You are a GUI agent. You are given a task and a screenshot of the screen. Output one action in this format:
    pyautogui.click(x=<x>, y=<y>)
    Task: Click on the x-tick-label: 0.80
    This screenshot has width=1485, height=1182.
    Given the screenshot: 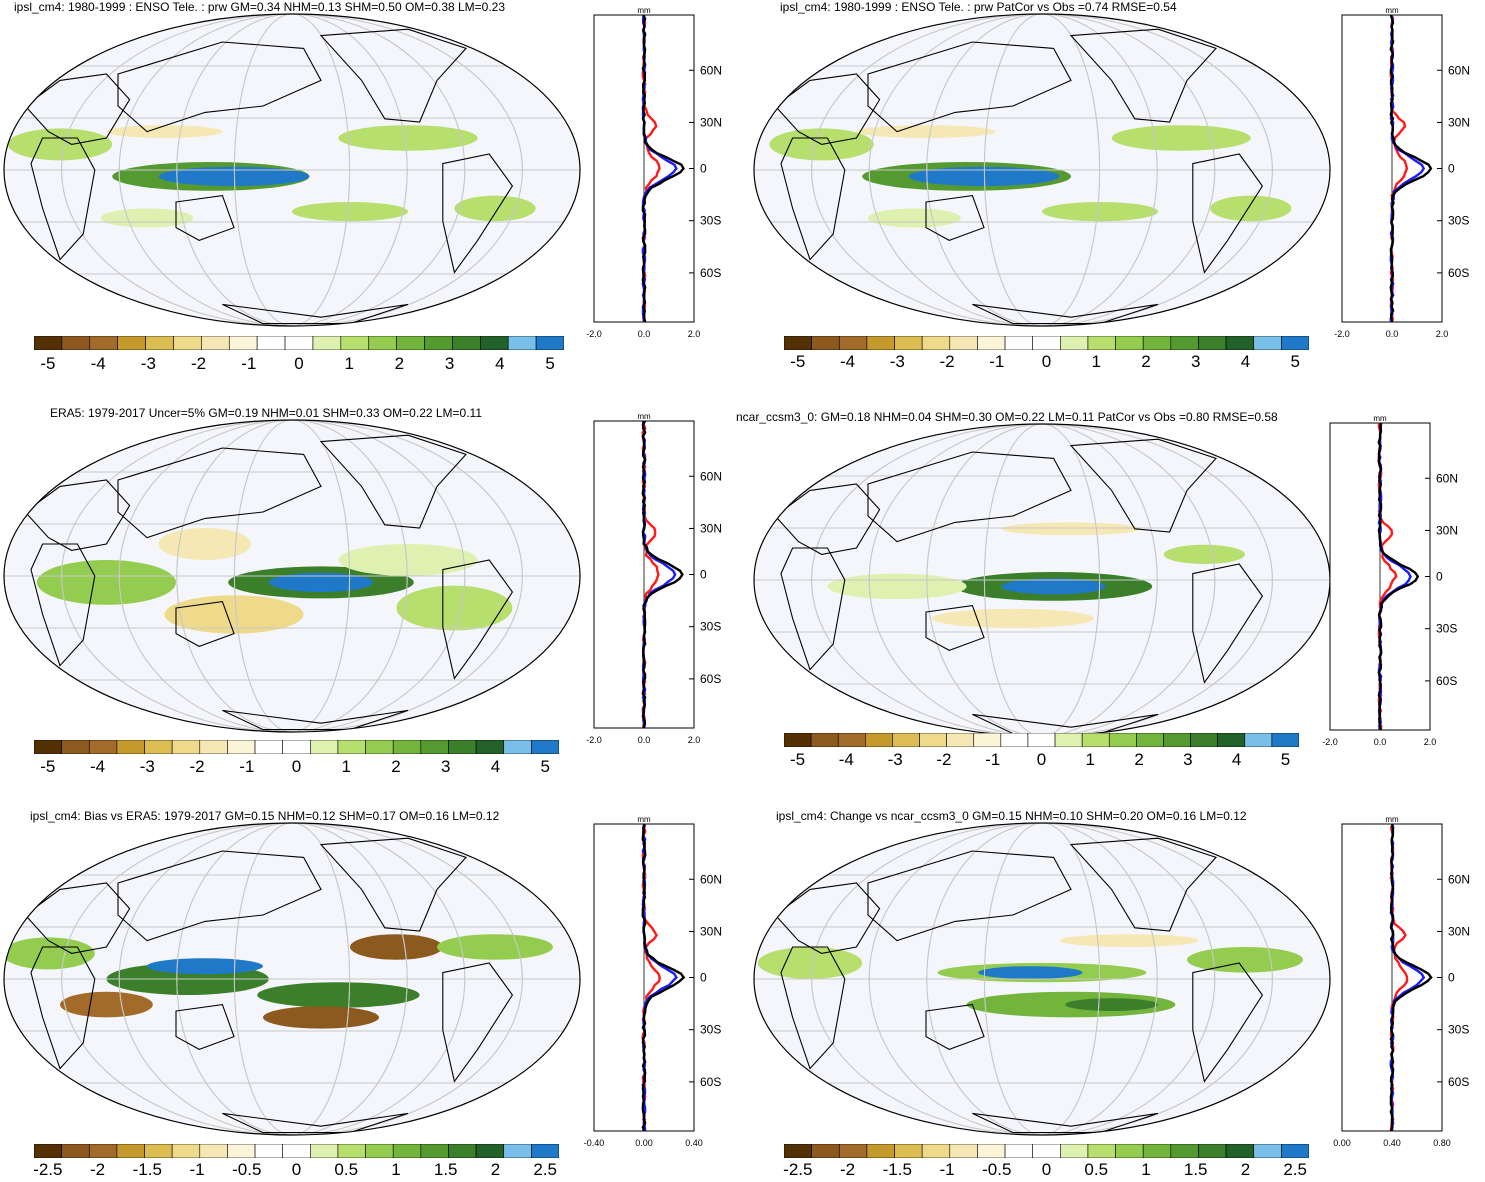 What is the action you would take?
    pyautogui.click(x=1442, y=1143)
    